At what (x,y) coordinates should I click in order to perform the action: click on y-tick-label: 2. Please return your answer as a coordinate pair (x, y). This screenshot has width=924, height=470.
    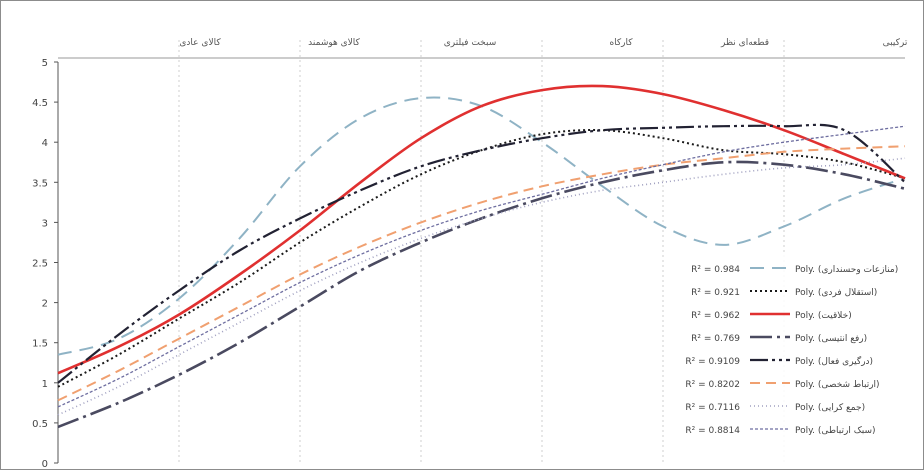
    Looking at the image, I should click on (45, 304).